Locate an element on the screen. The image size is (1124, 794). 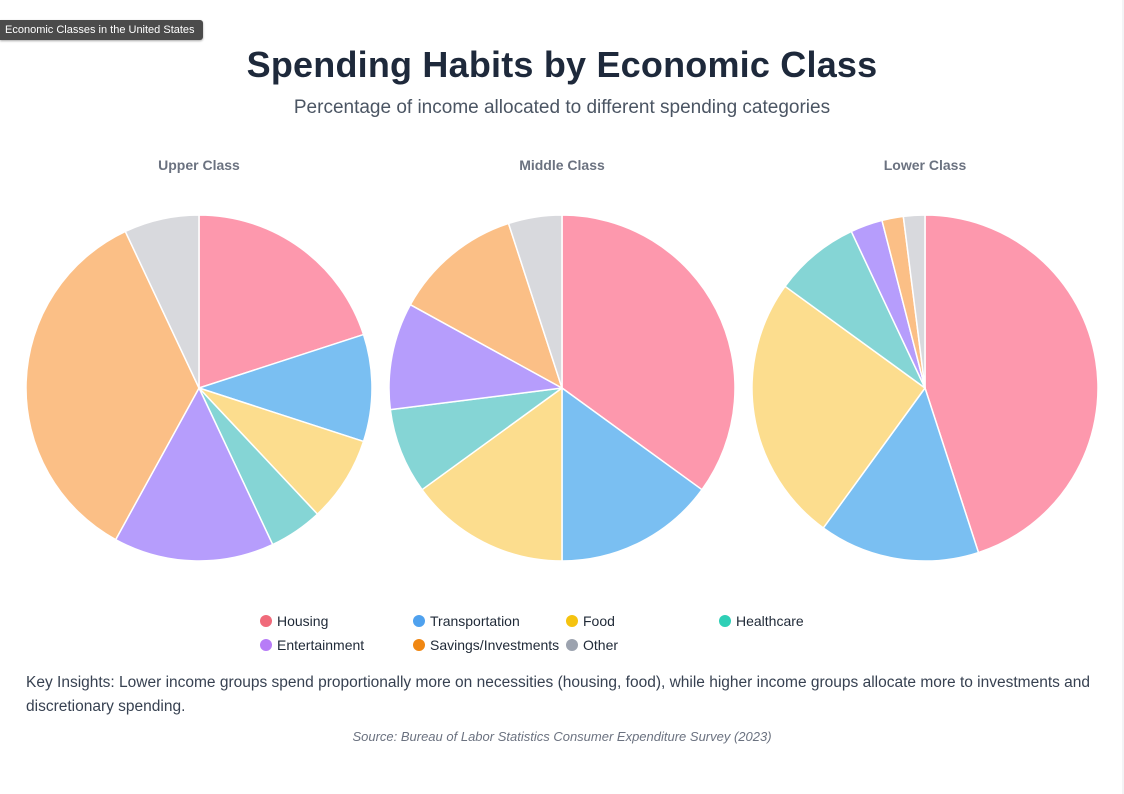
pie-slice-upper-class-housing is located at coordinates (281, 301).